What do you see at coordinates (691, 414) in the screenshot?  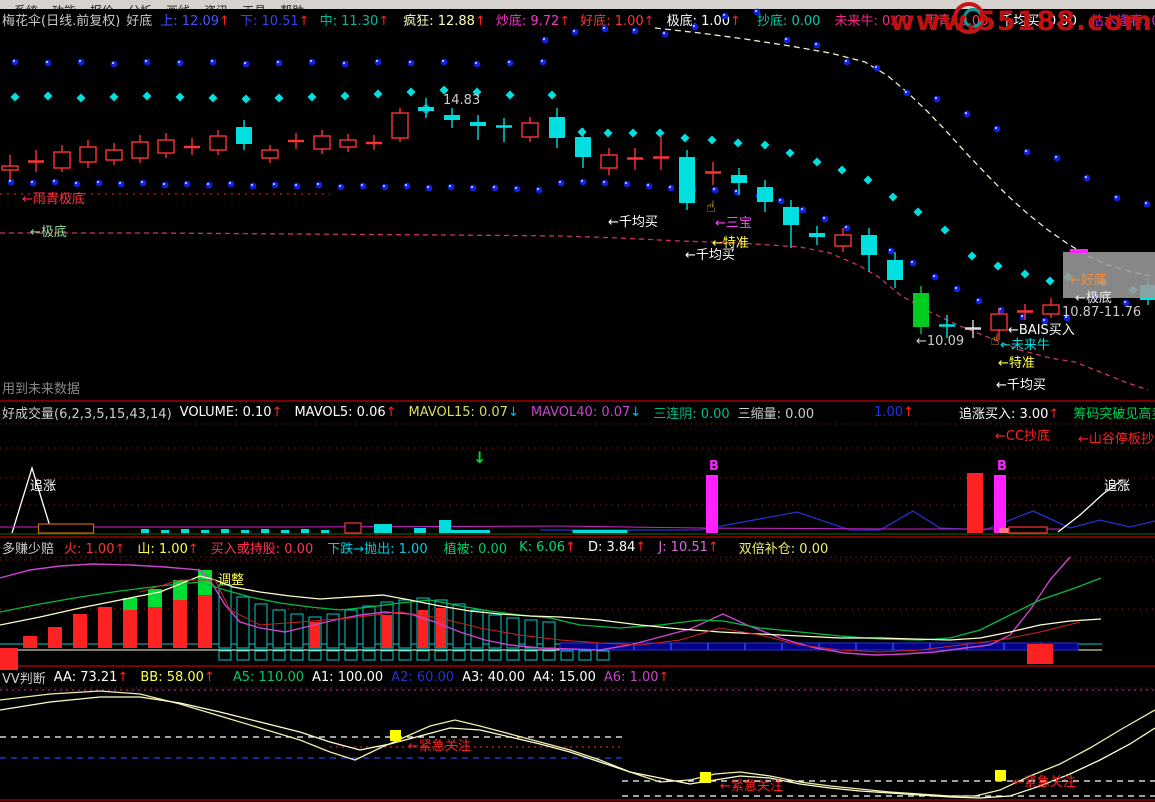 I see `indicator-item: 三连阴: 0.00` at bounding box center [691, 414].